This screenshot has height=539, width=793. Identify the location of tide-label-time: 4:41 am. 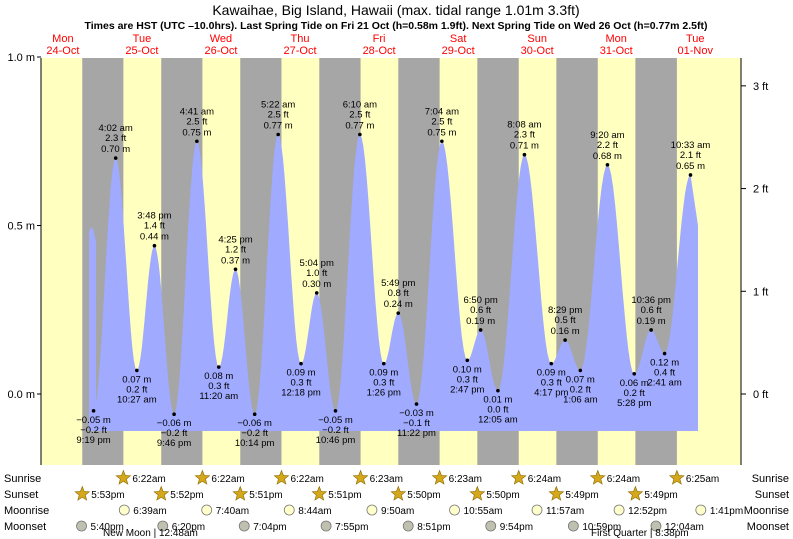
(197, 111).